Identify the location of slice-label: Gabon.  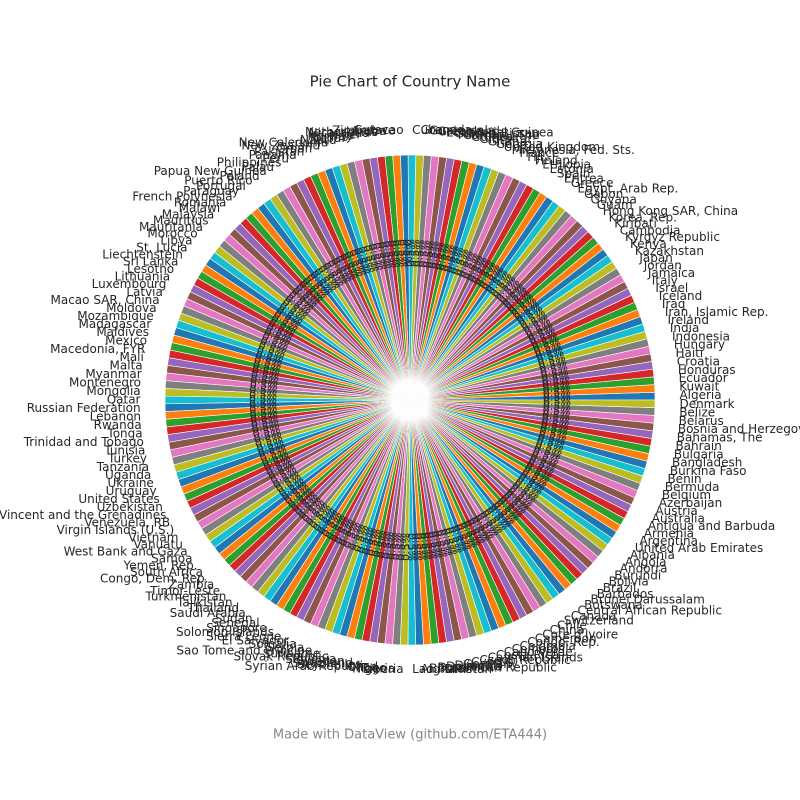
(603, 194).